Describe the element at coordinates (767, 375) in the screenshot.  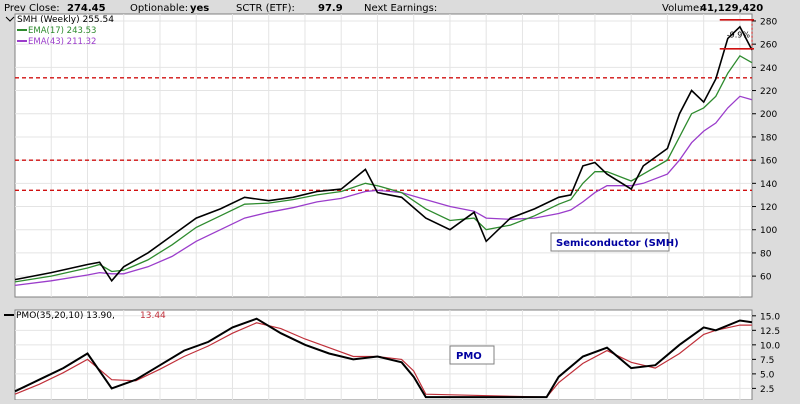
I see `pmo-y-tick-label: 5.0` at that location.